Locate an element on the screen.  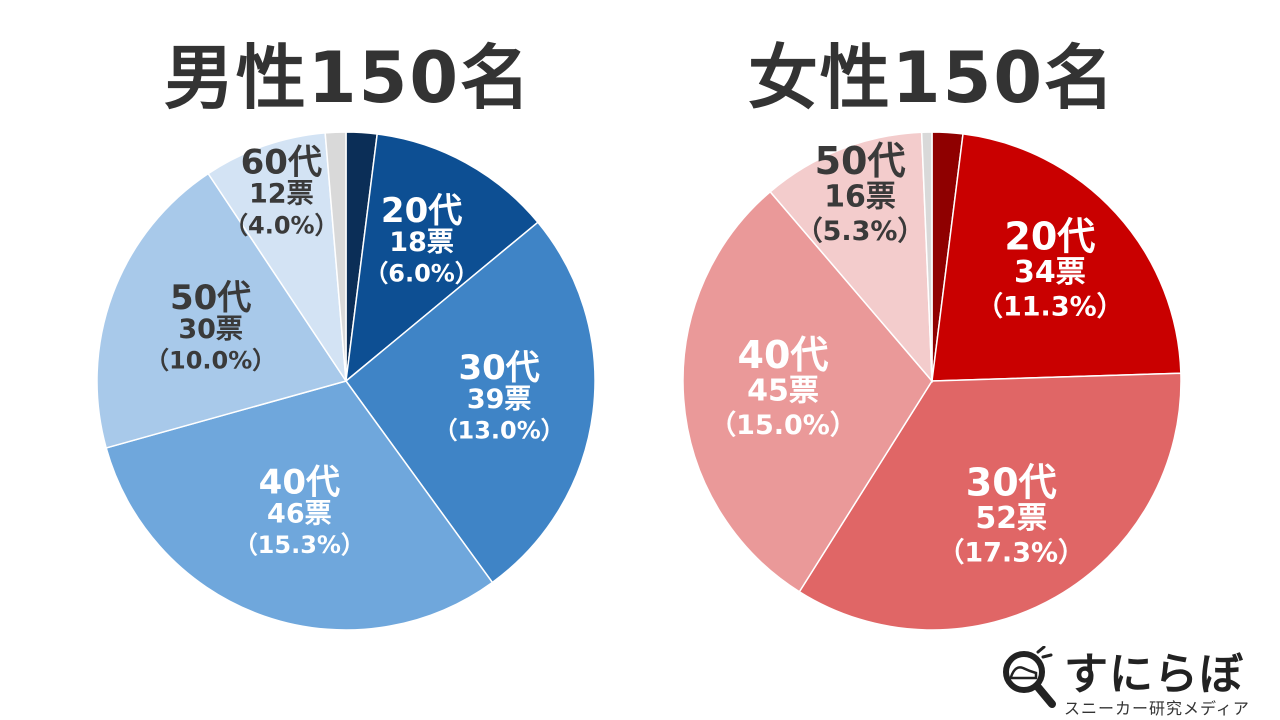
slice-percent-label: （4.0%） is located at coordinates (281, 225).